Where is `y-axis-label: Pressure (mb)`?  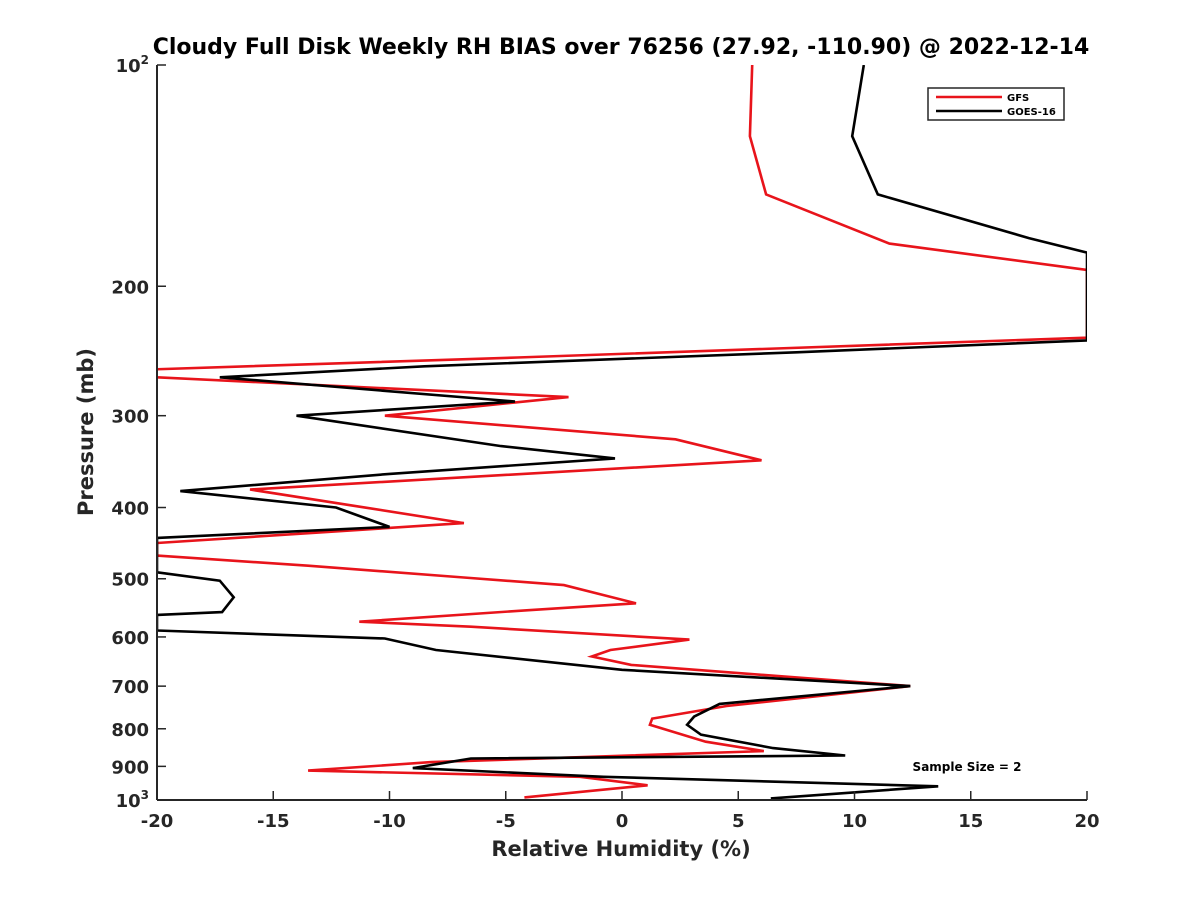
y-axis-label: Pressure (mb) is located at coordinates (86, 432).